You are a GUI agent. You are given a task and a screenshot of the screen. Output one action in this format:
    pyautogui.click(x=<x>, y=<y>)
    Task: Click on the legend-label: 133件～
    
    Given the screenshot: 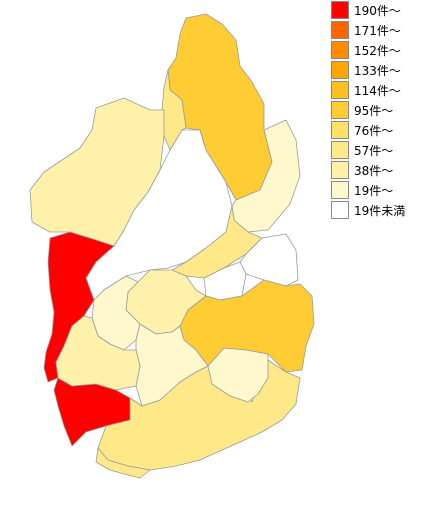 What is the action you would take?
    pyautogui.click(x=377, y=70)
    